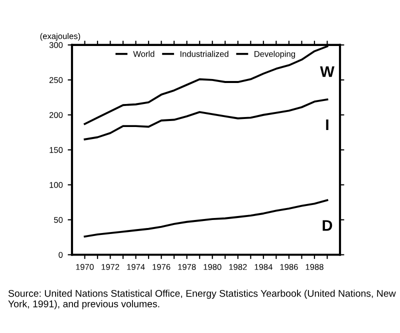 The image size is (400, 333). I want to click on line-series, so click(206, 119).